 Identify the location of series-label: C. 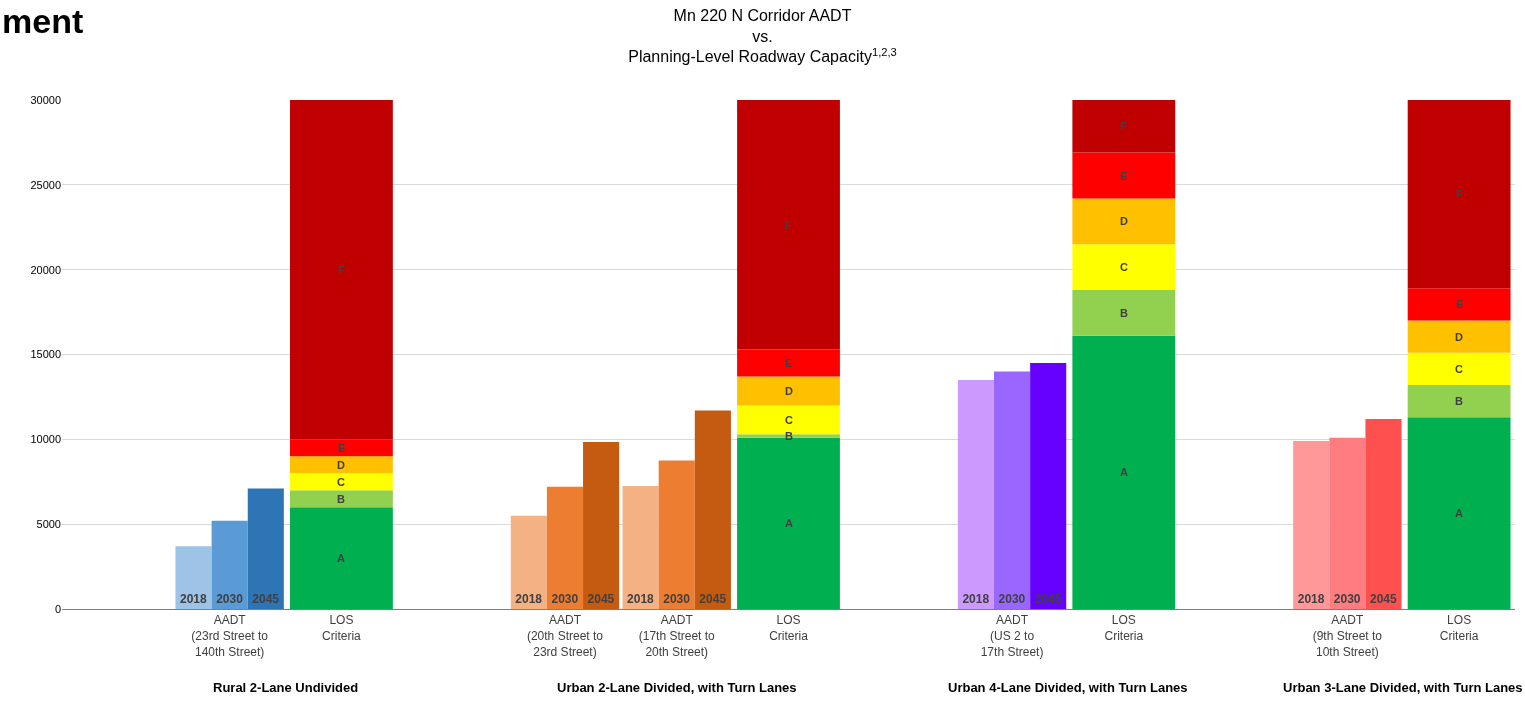
(341, 482).